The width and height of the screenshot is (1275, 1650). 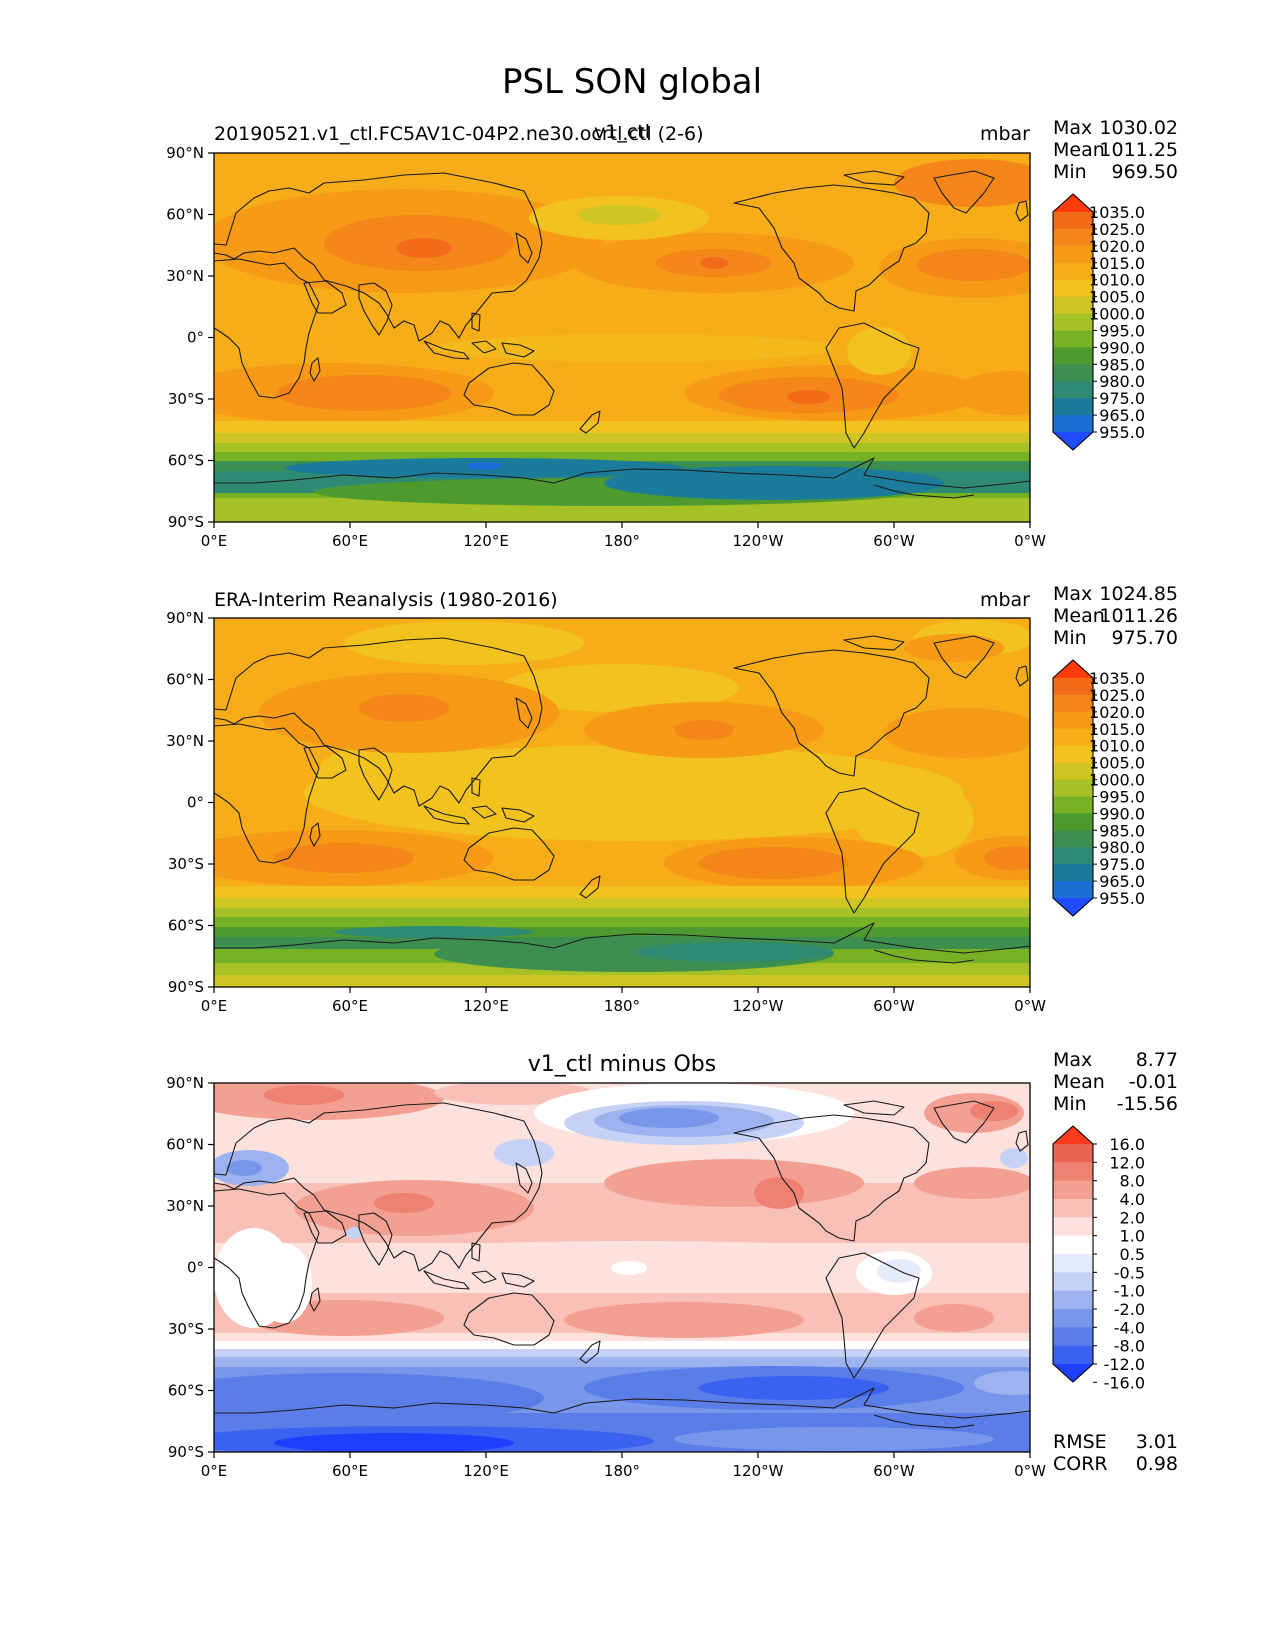 I want to click on panel-2-xtick-label: 180°, so click(x=622, y=1006).